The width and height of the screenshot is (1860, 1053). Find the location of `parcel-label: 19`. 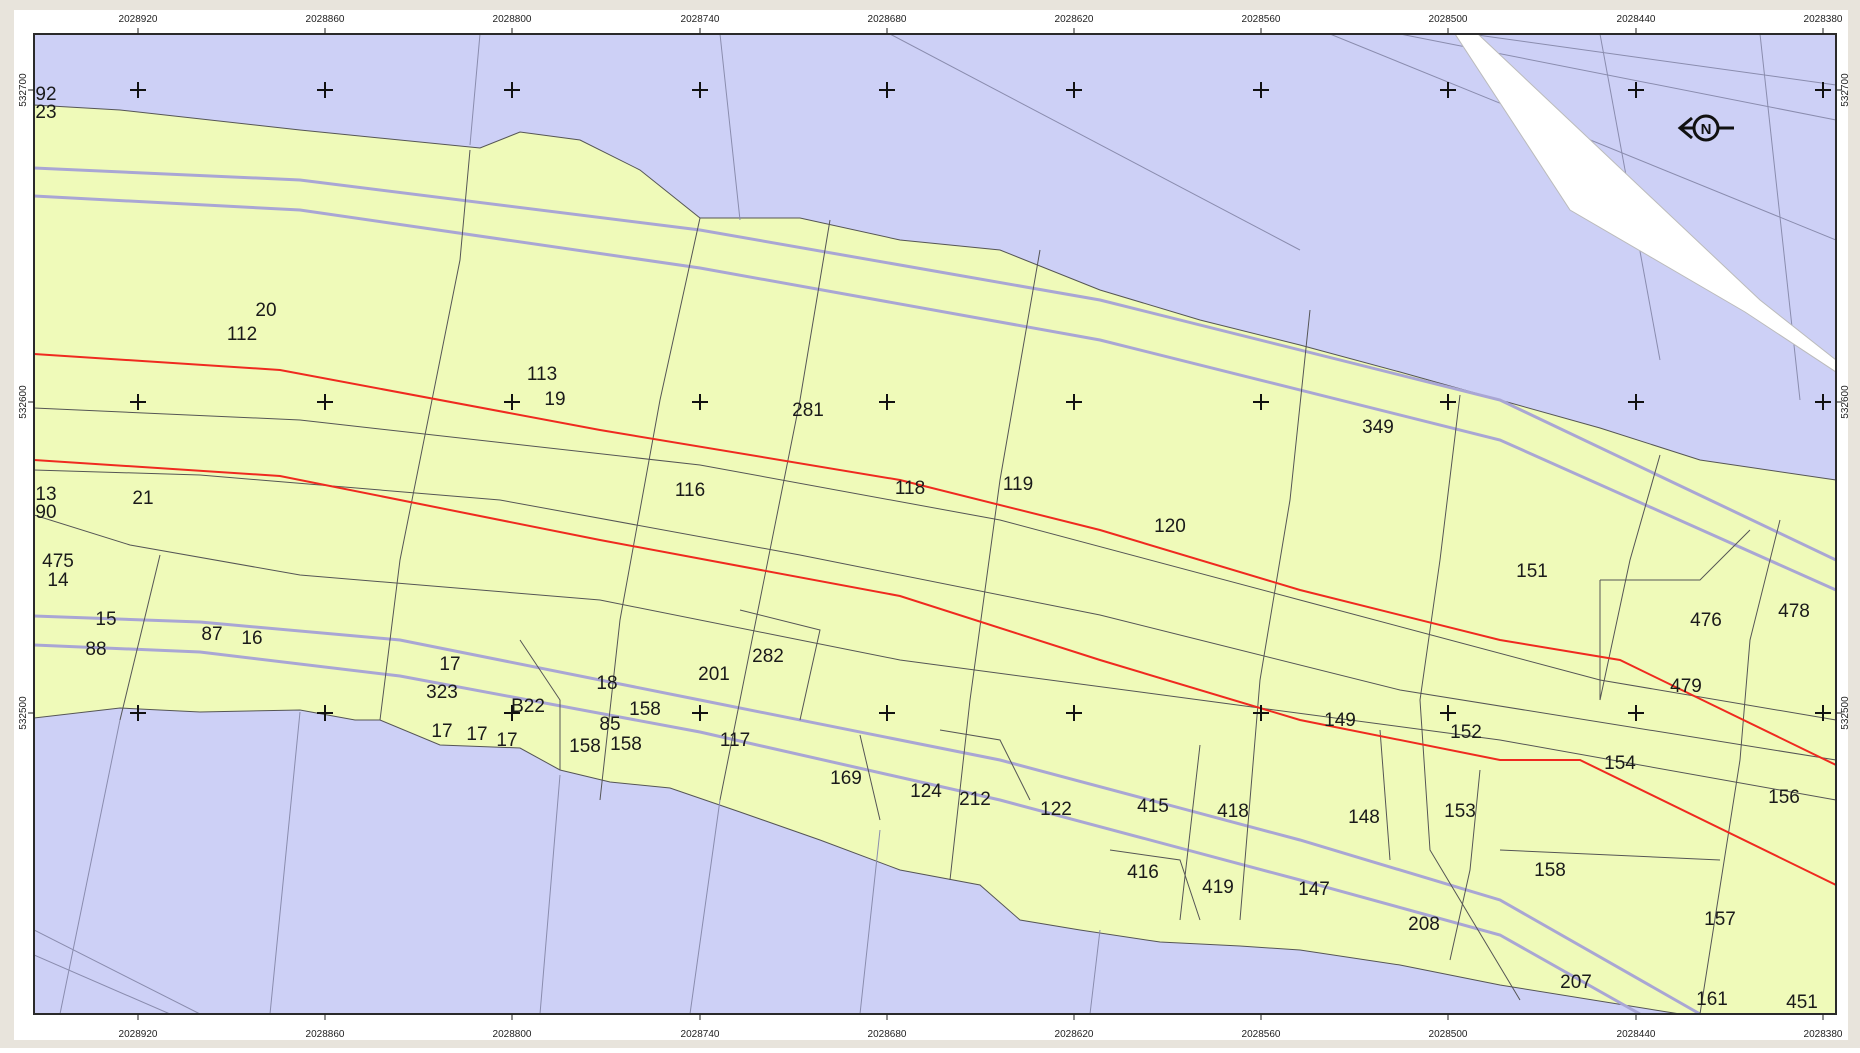

parcel-label: 19 is located at coordinates (554, 399).